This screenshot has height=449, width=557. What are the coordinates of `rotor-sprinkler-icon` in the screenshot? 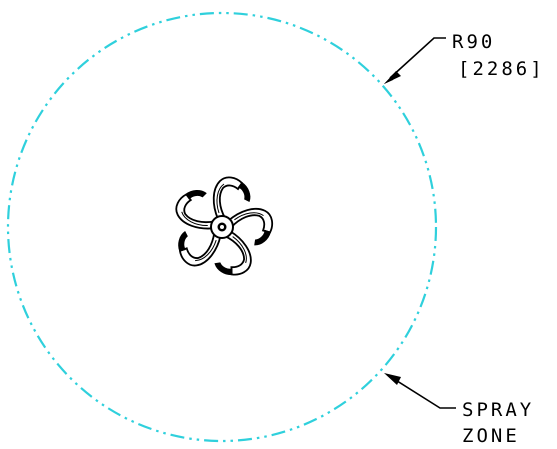 It's located at (224, 226).